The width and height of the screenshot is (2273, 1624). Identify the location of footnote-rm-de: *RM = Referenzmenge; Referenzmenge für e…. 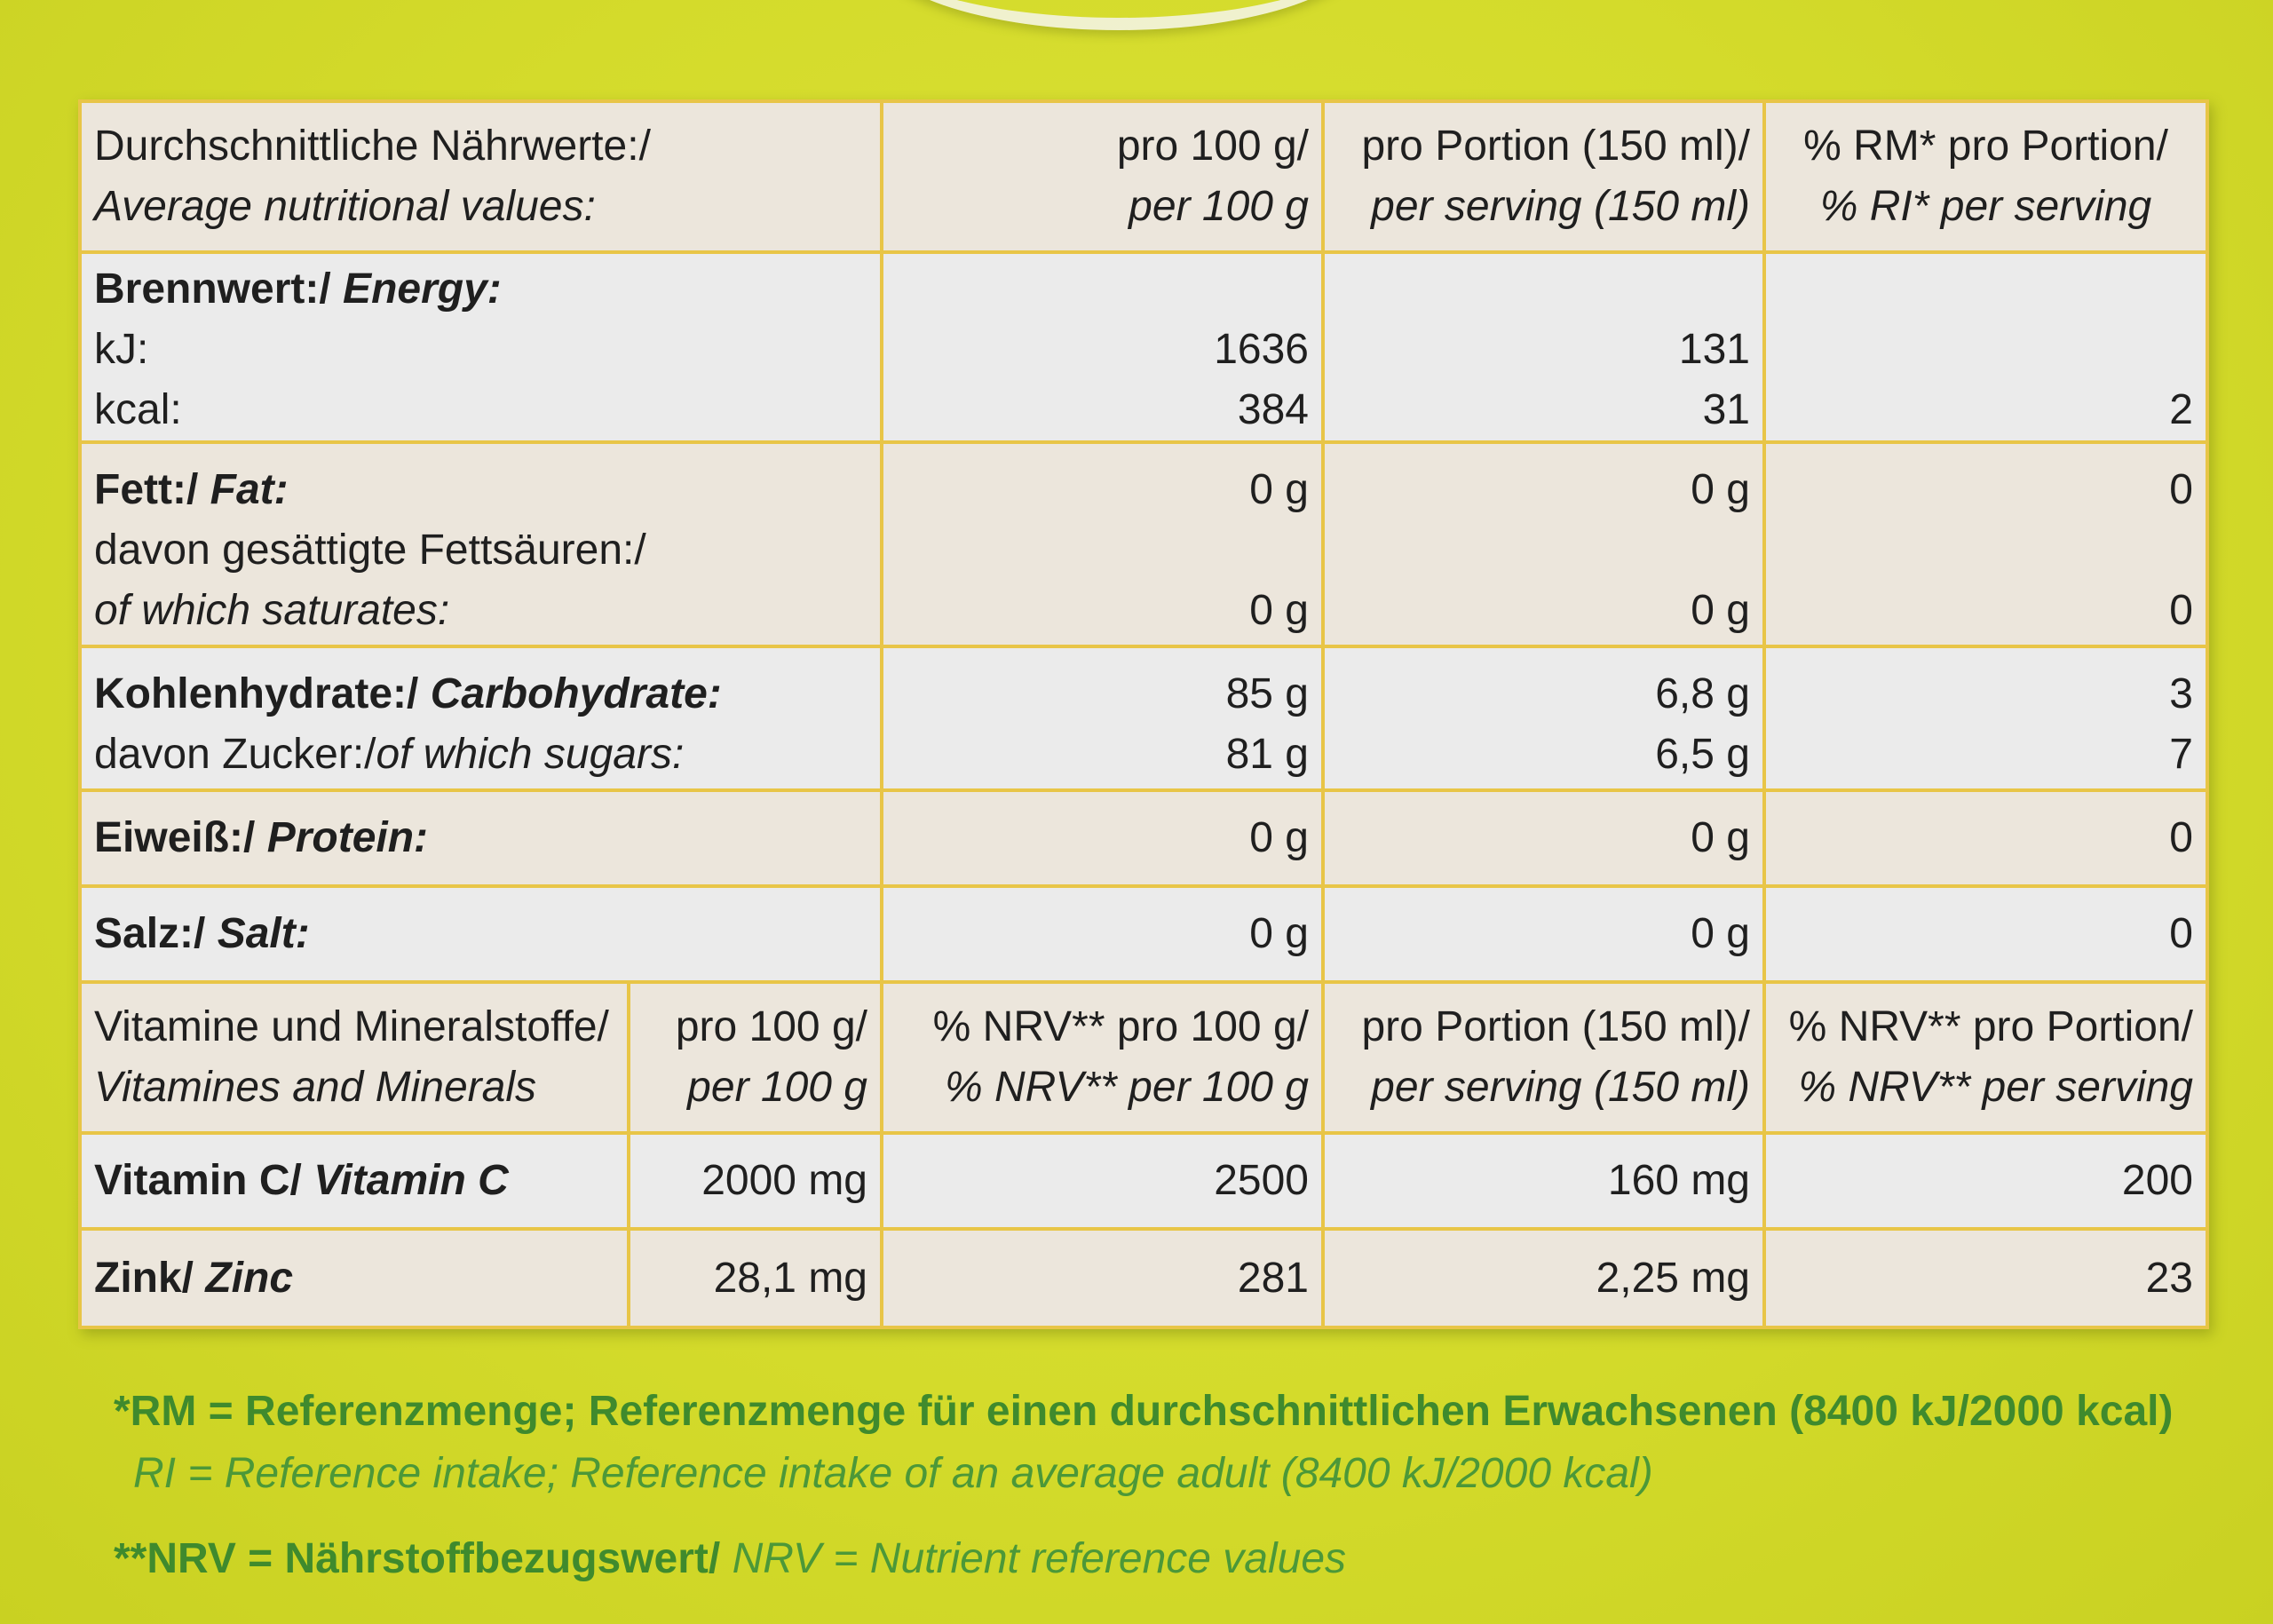
(1144, 1411).